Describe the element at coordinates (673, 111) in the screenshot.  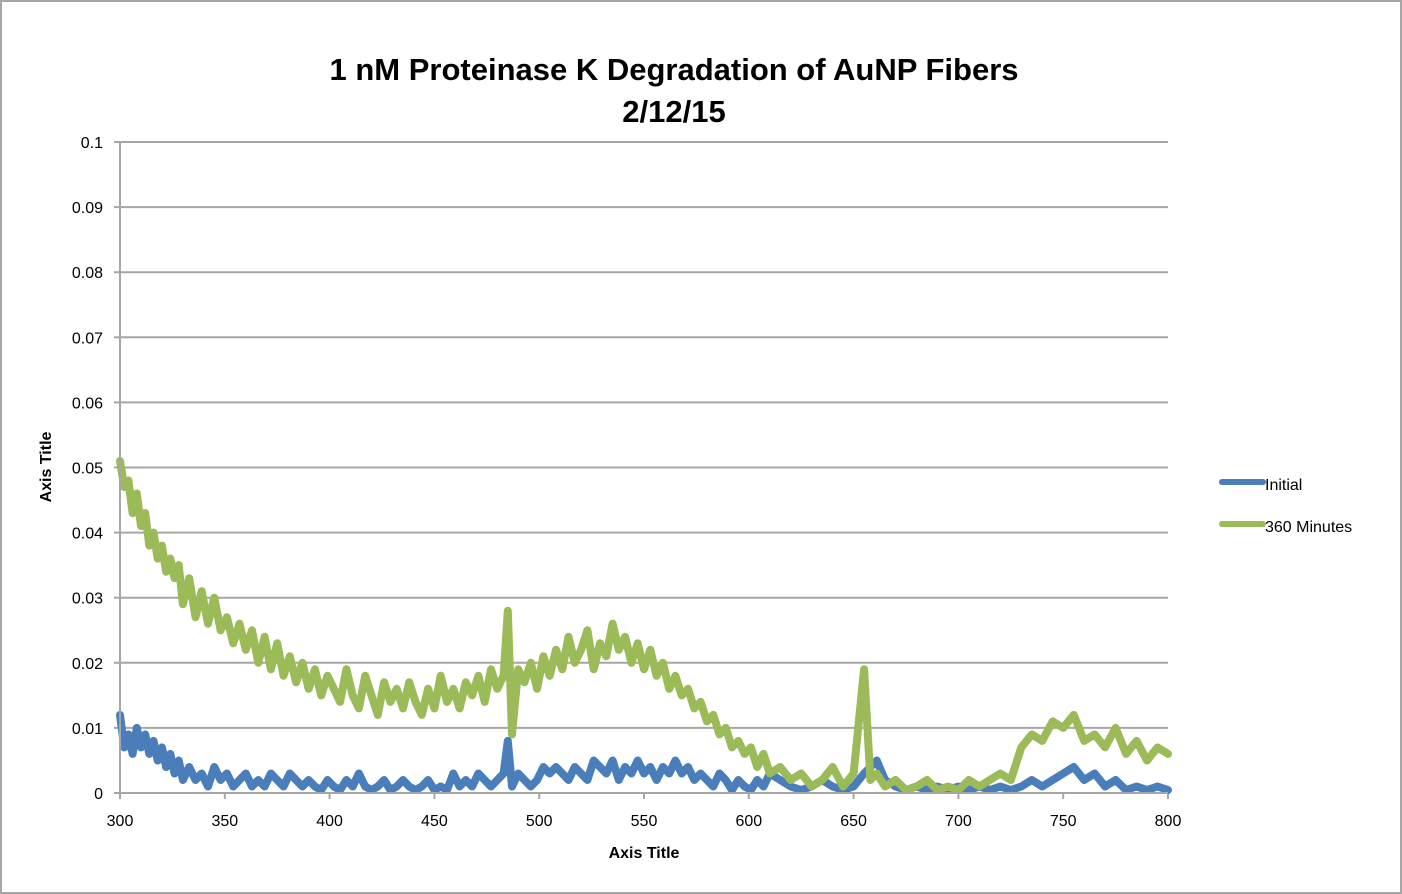
I see `chart-subtitle: 2/12/15` at that location.